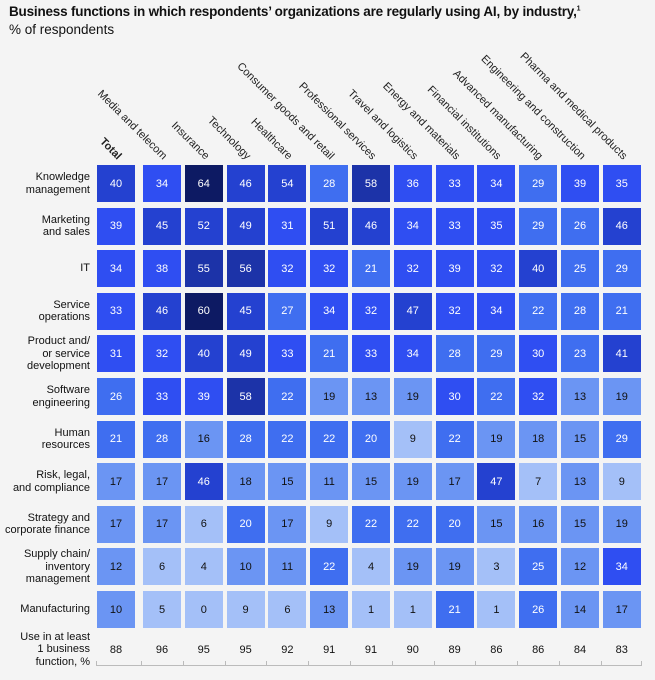  Describe the element at coordinates (329, 482) in the screenshot. I see `heatmap-cell: 11` at that location.